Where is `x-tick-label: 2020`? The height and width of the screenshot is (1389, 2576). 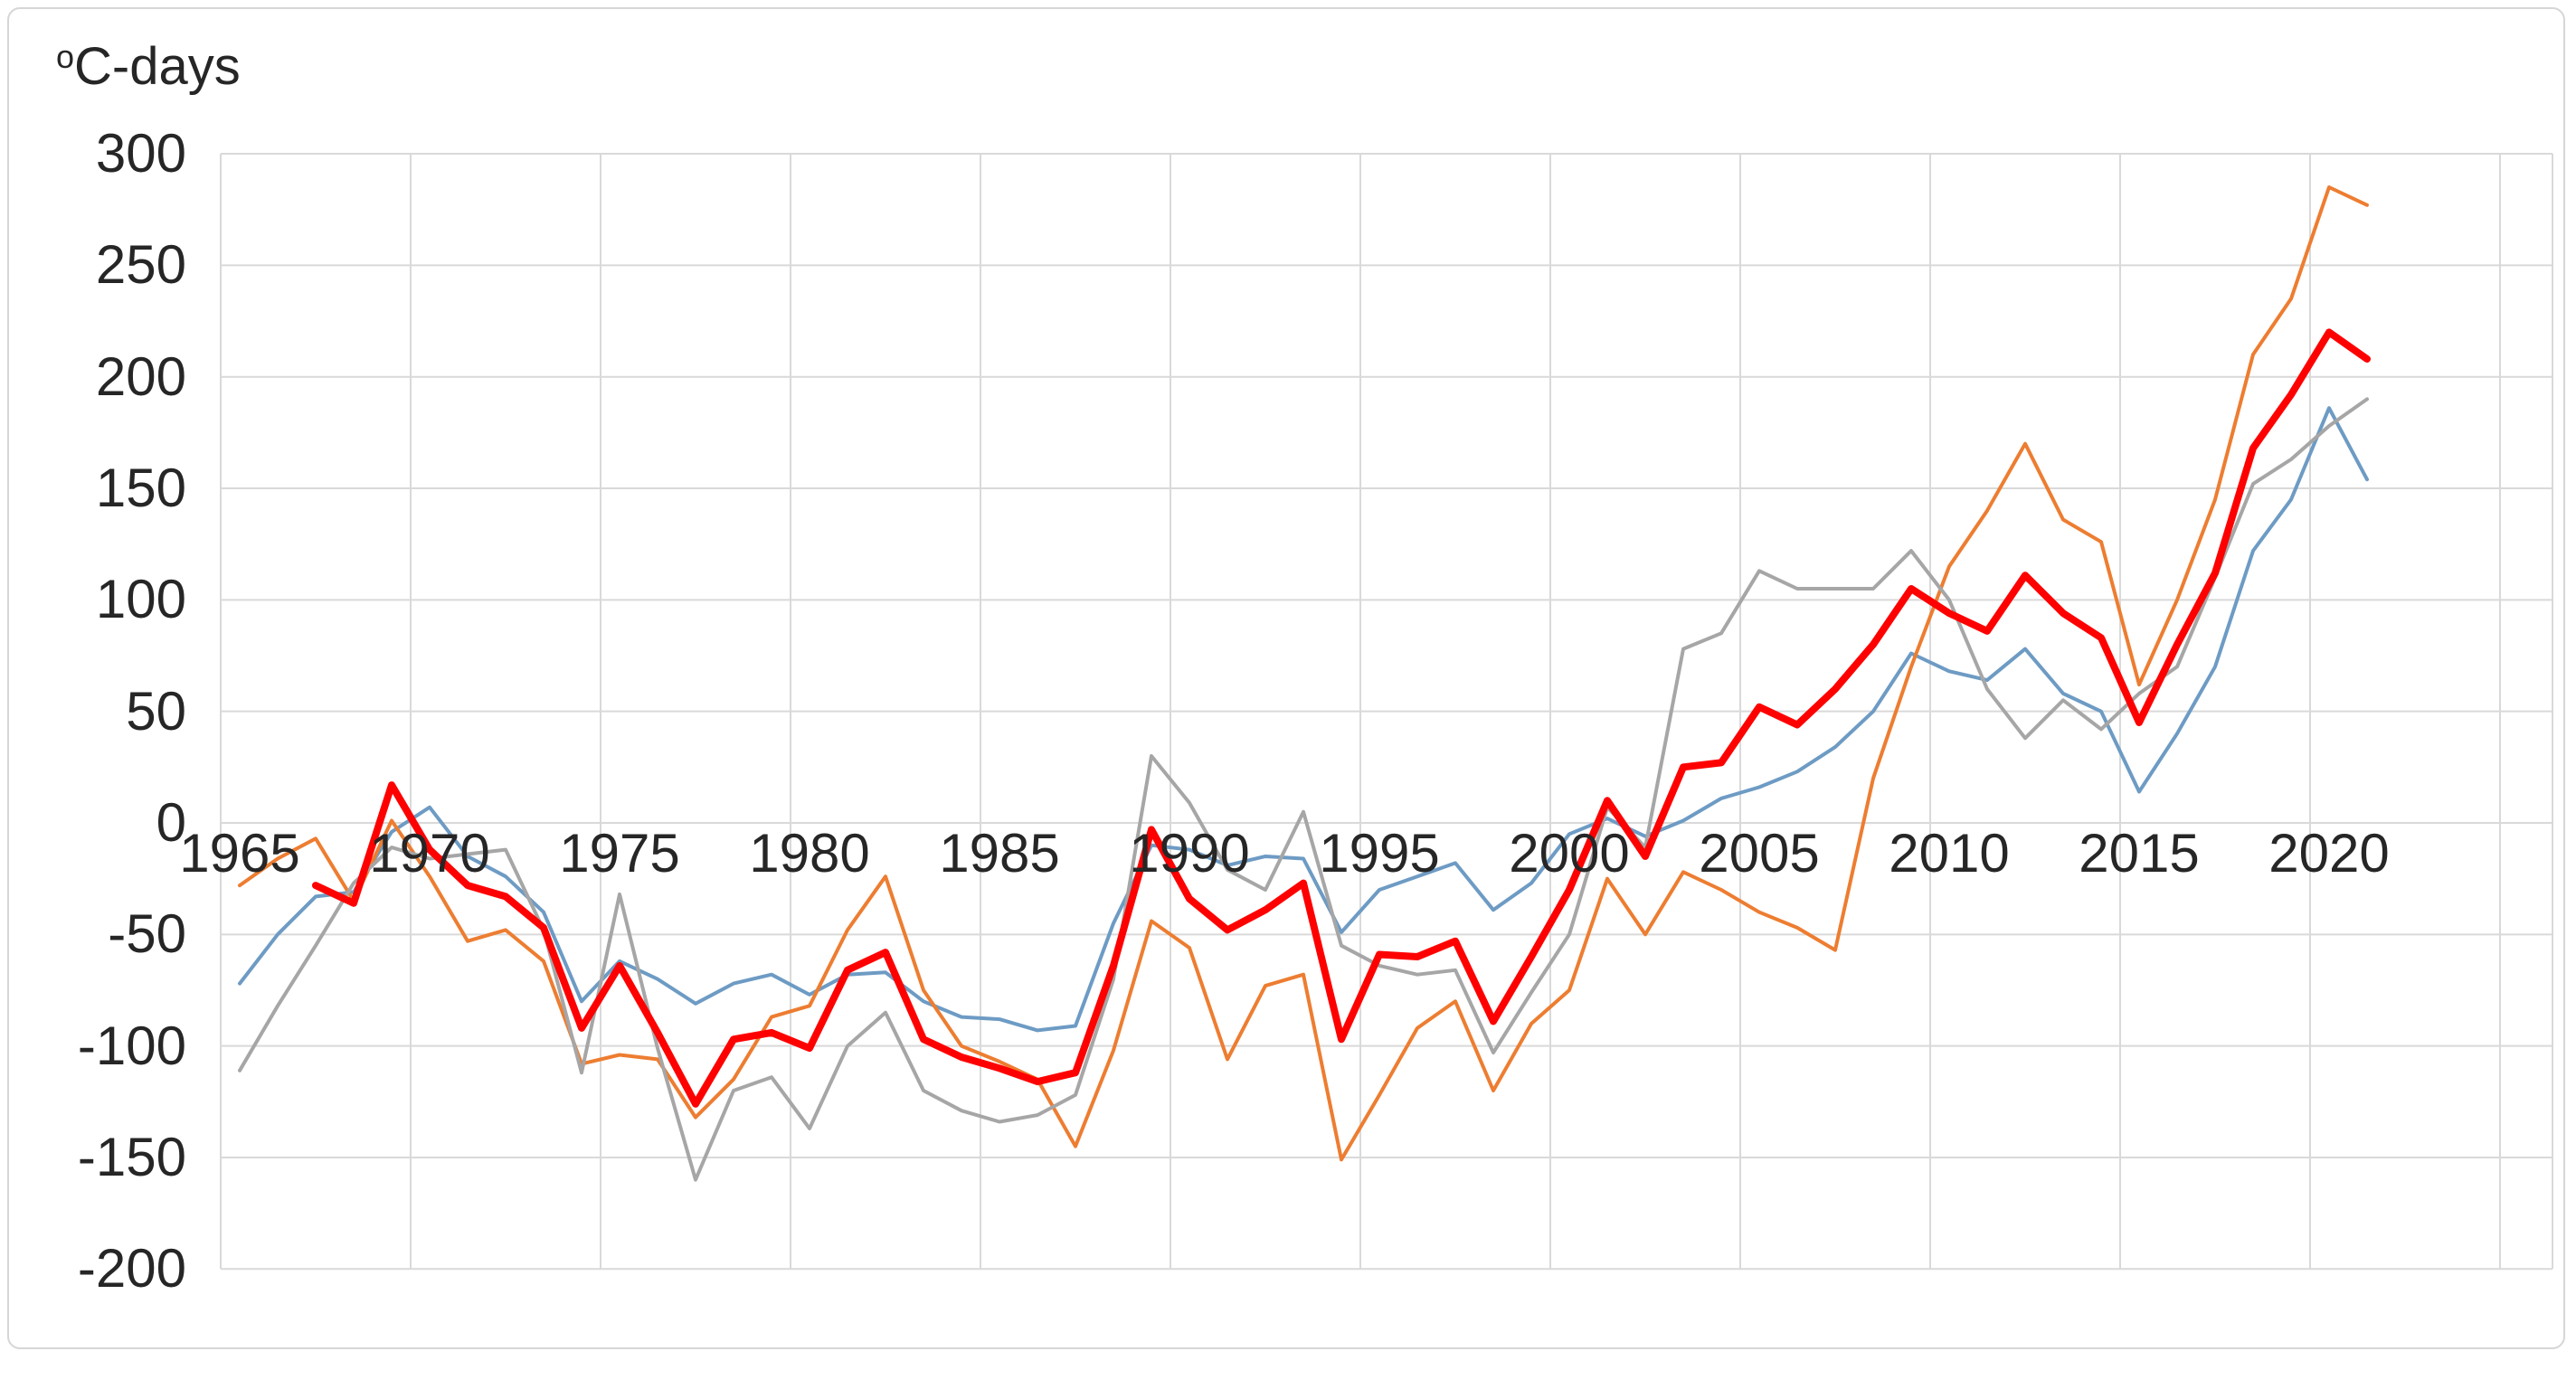
x-tick-label: 2020 is located at coordinates (2329, 853).